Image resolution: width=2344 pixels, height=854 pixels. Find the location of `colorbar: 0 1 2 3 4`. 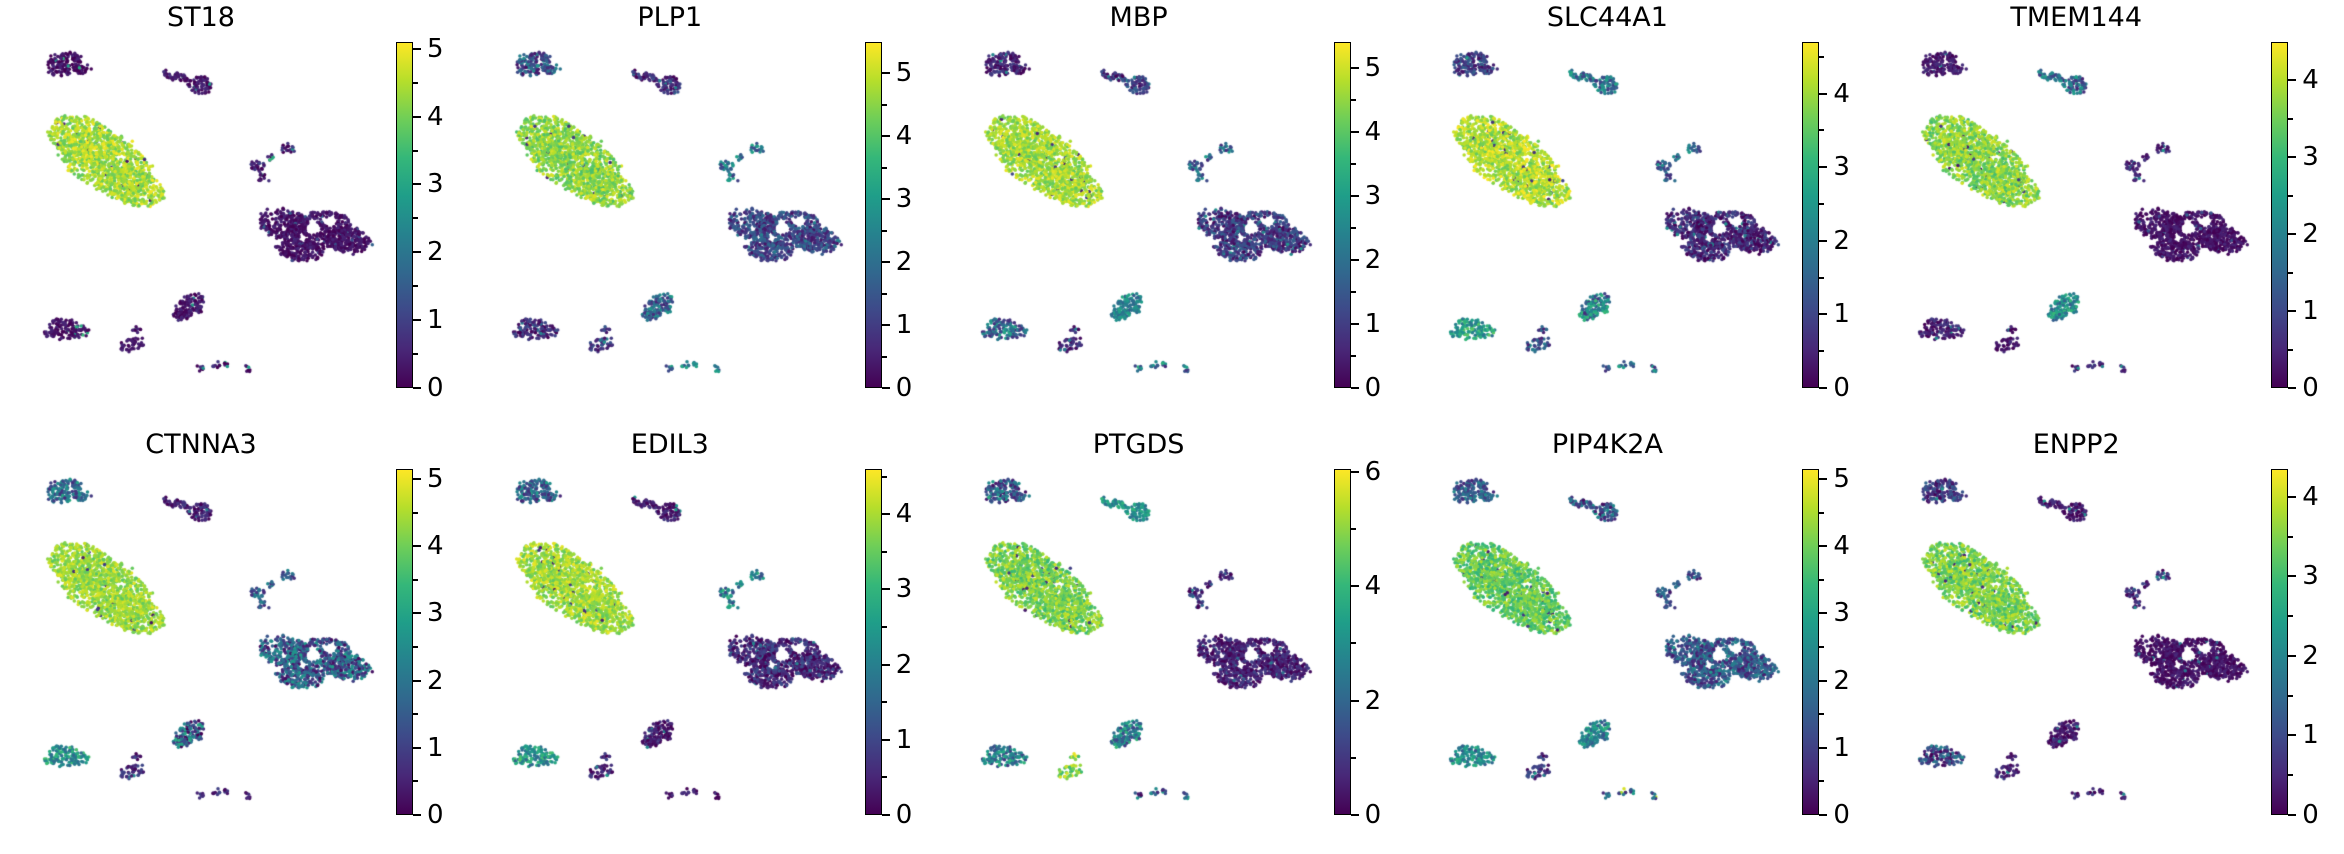

colorbar: 0 1 2 3 4 is located at coordinates (1826, 221).